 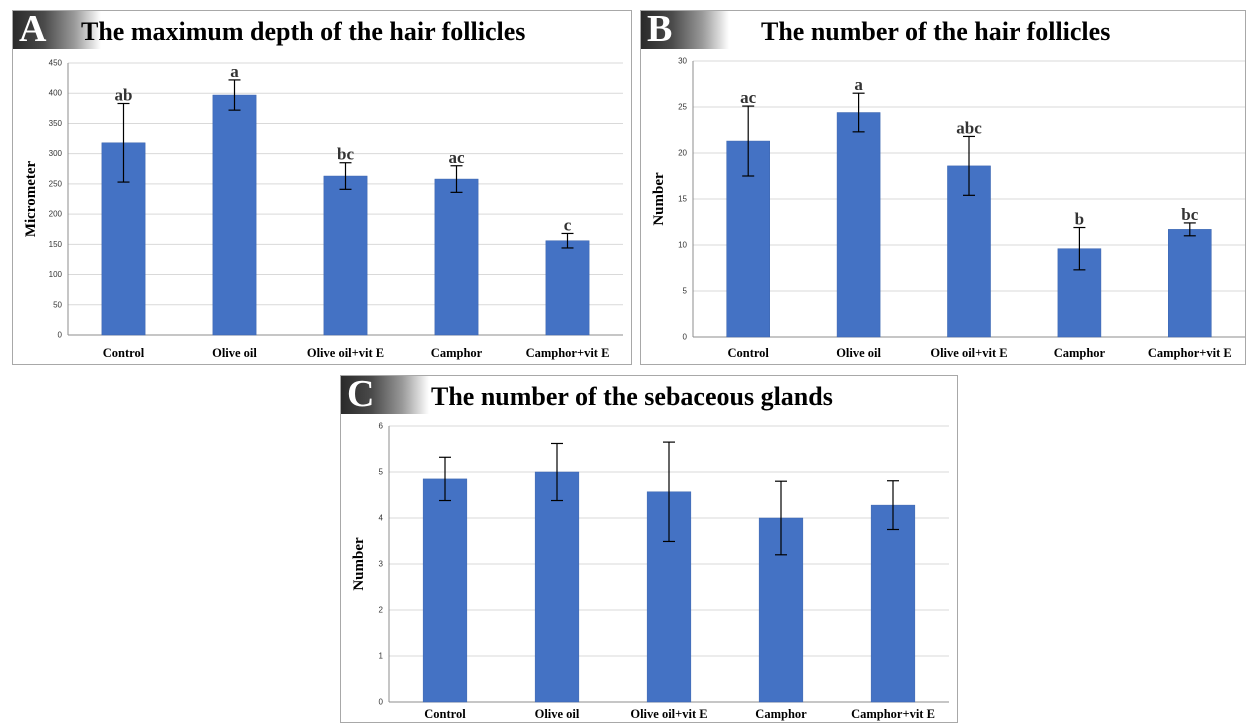 What do you see at coordinates (124, 94) in the screenshot?
I see `significance-letter: ab` at bounding box center [124, 94].